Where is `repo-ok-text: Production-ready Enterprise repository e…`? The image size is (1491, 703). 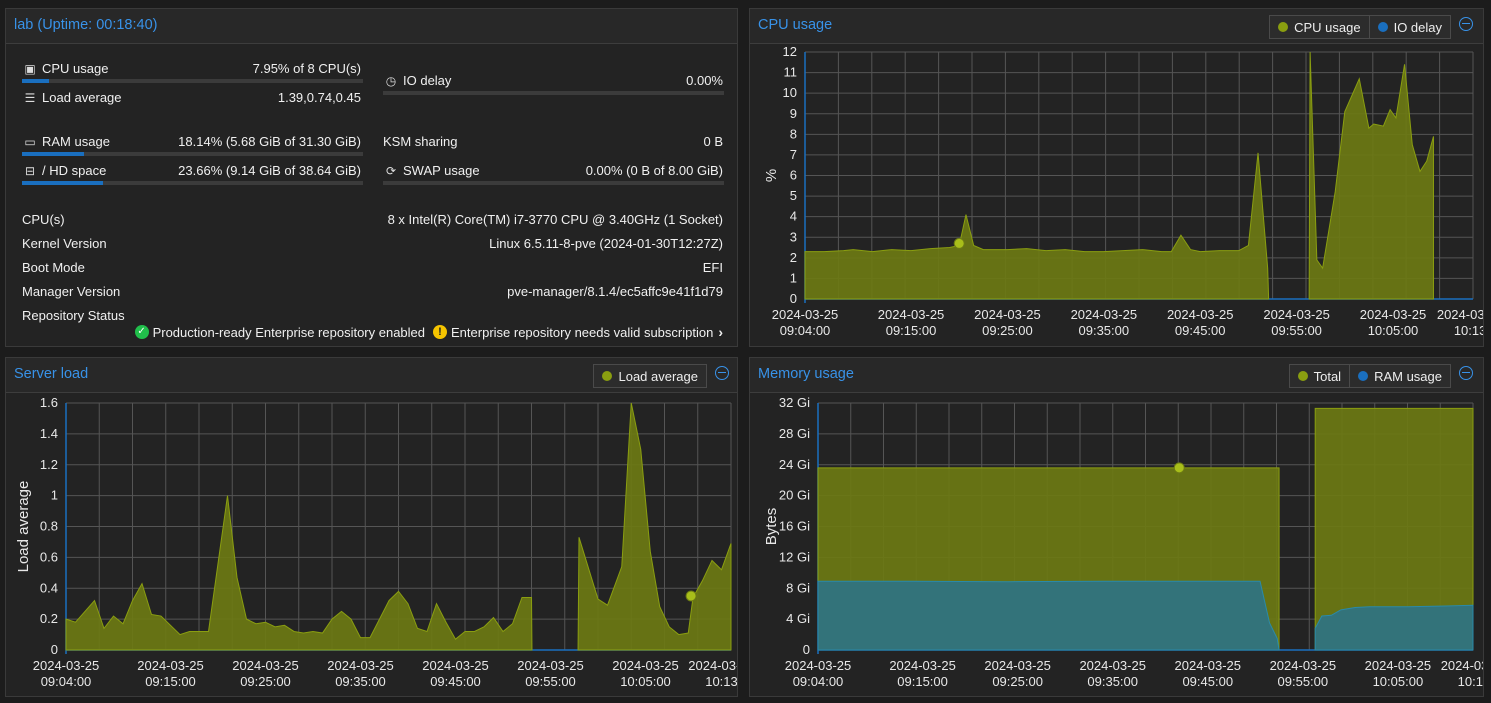 repo-ok-text: Production-ready Enterprise repository e… is located at coordinates (289, 332).